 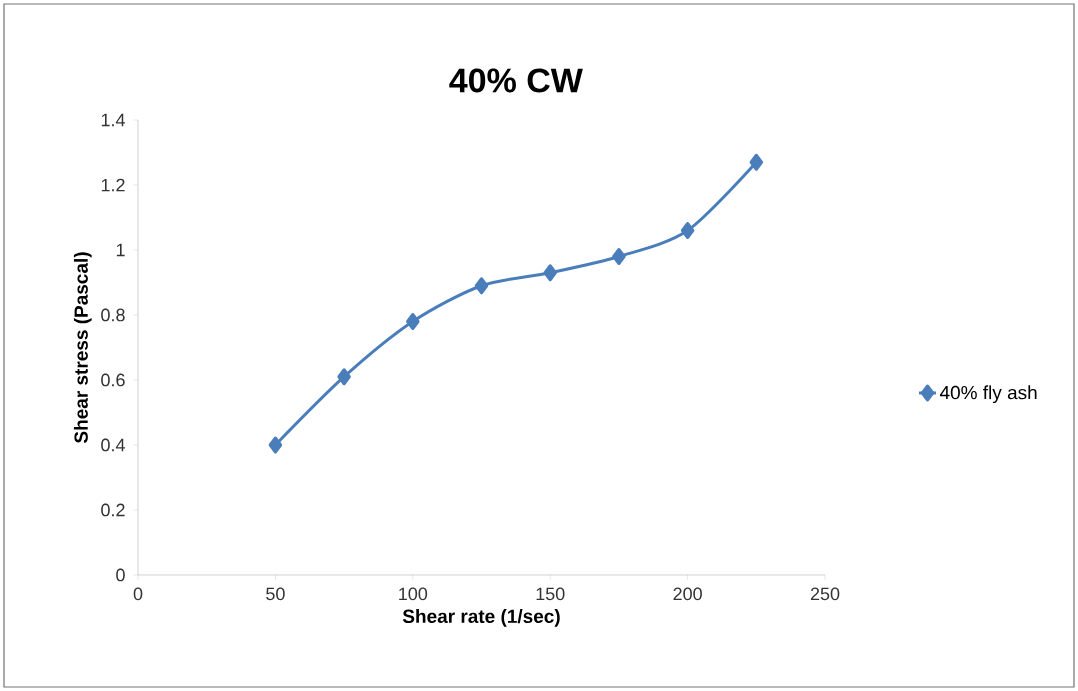 I want to click on x-tick-label: 0, so click(x=138, y=594).